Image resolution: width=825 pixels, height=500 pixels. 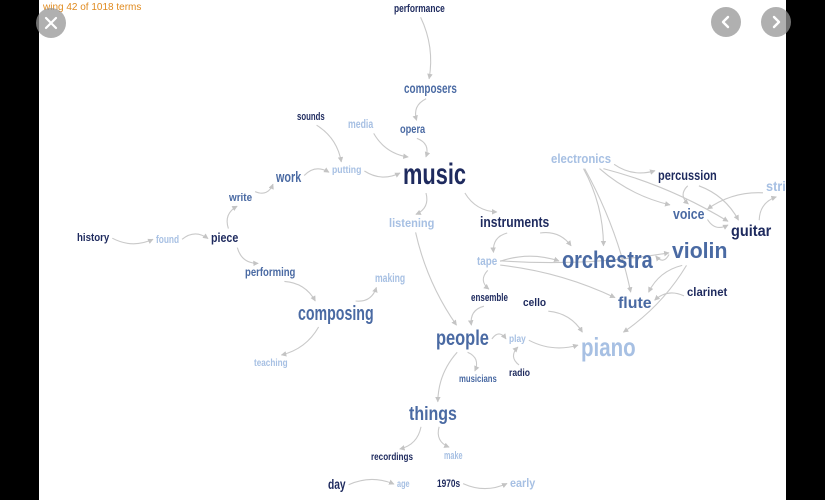 I want to click on chevron-right-icon, so click(x=776, y=22).